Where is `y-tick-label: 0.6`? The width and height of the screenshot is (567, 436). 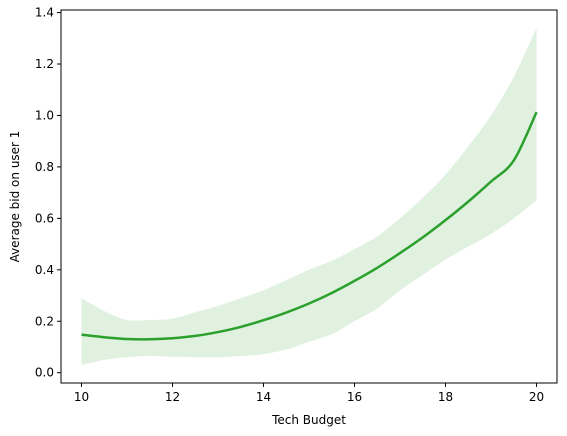 y-tick-label: 0.6 is located at coordinates (44, 218).